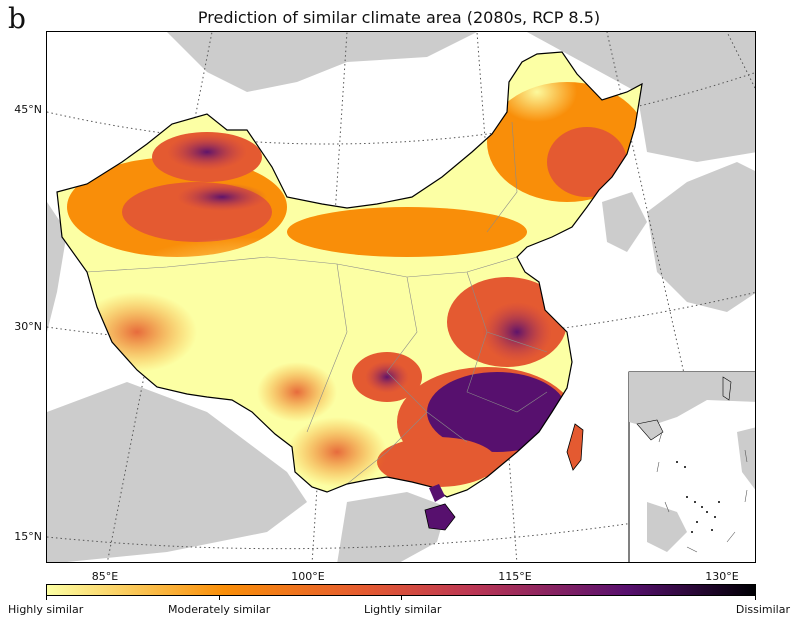 This screenshot has width=798, height=627. What do you see at coordinates (219, 609) in the screenshot?
I see `colorbar-label-moderately-similar: Moderately similar` at bounding box center [219, 609].